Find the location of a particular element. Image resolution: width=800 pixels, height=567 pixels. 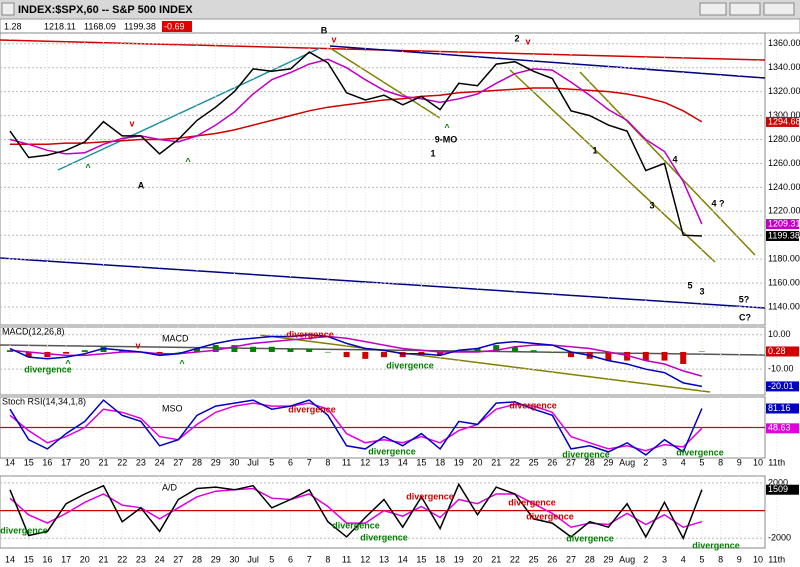

annotation: 1 is located at coordinates (432, 153).